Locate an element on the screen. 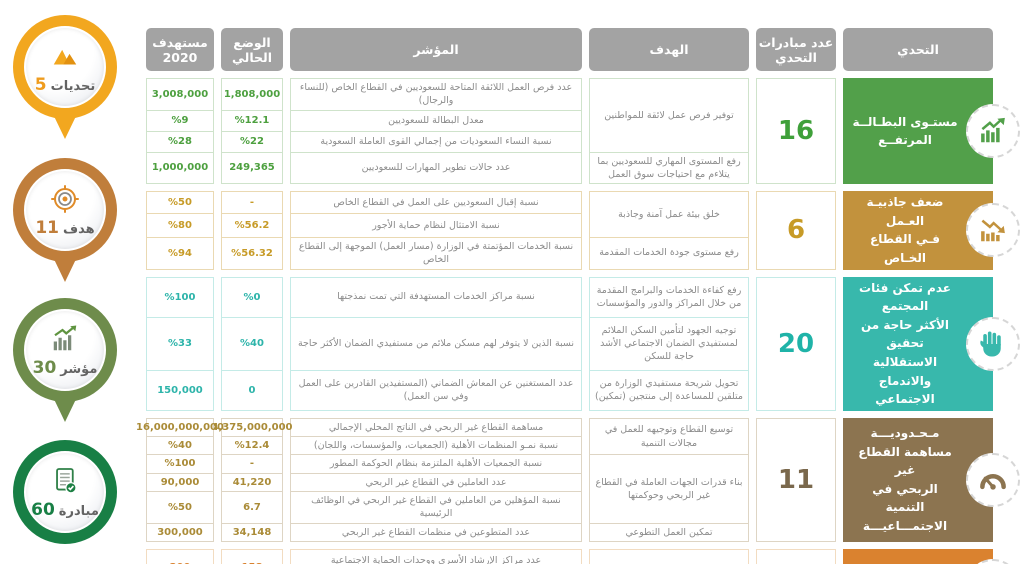 Image resolution: width=1023 pixels, height=564 pixels. initiatives-badge-inner: 60 مبادرة is located at coordinates (65, 492).